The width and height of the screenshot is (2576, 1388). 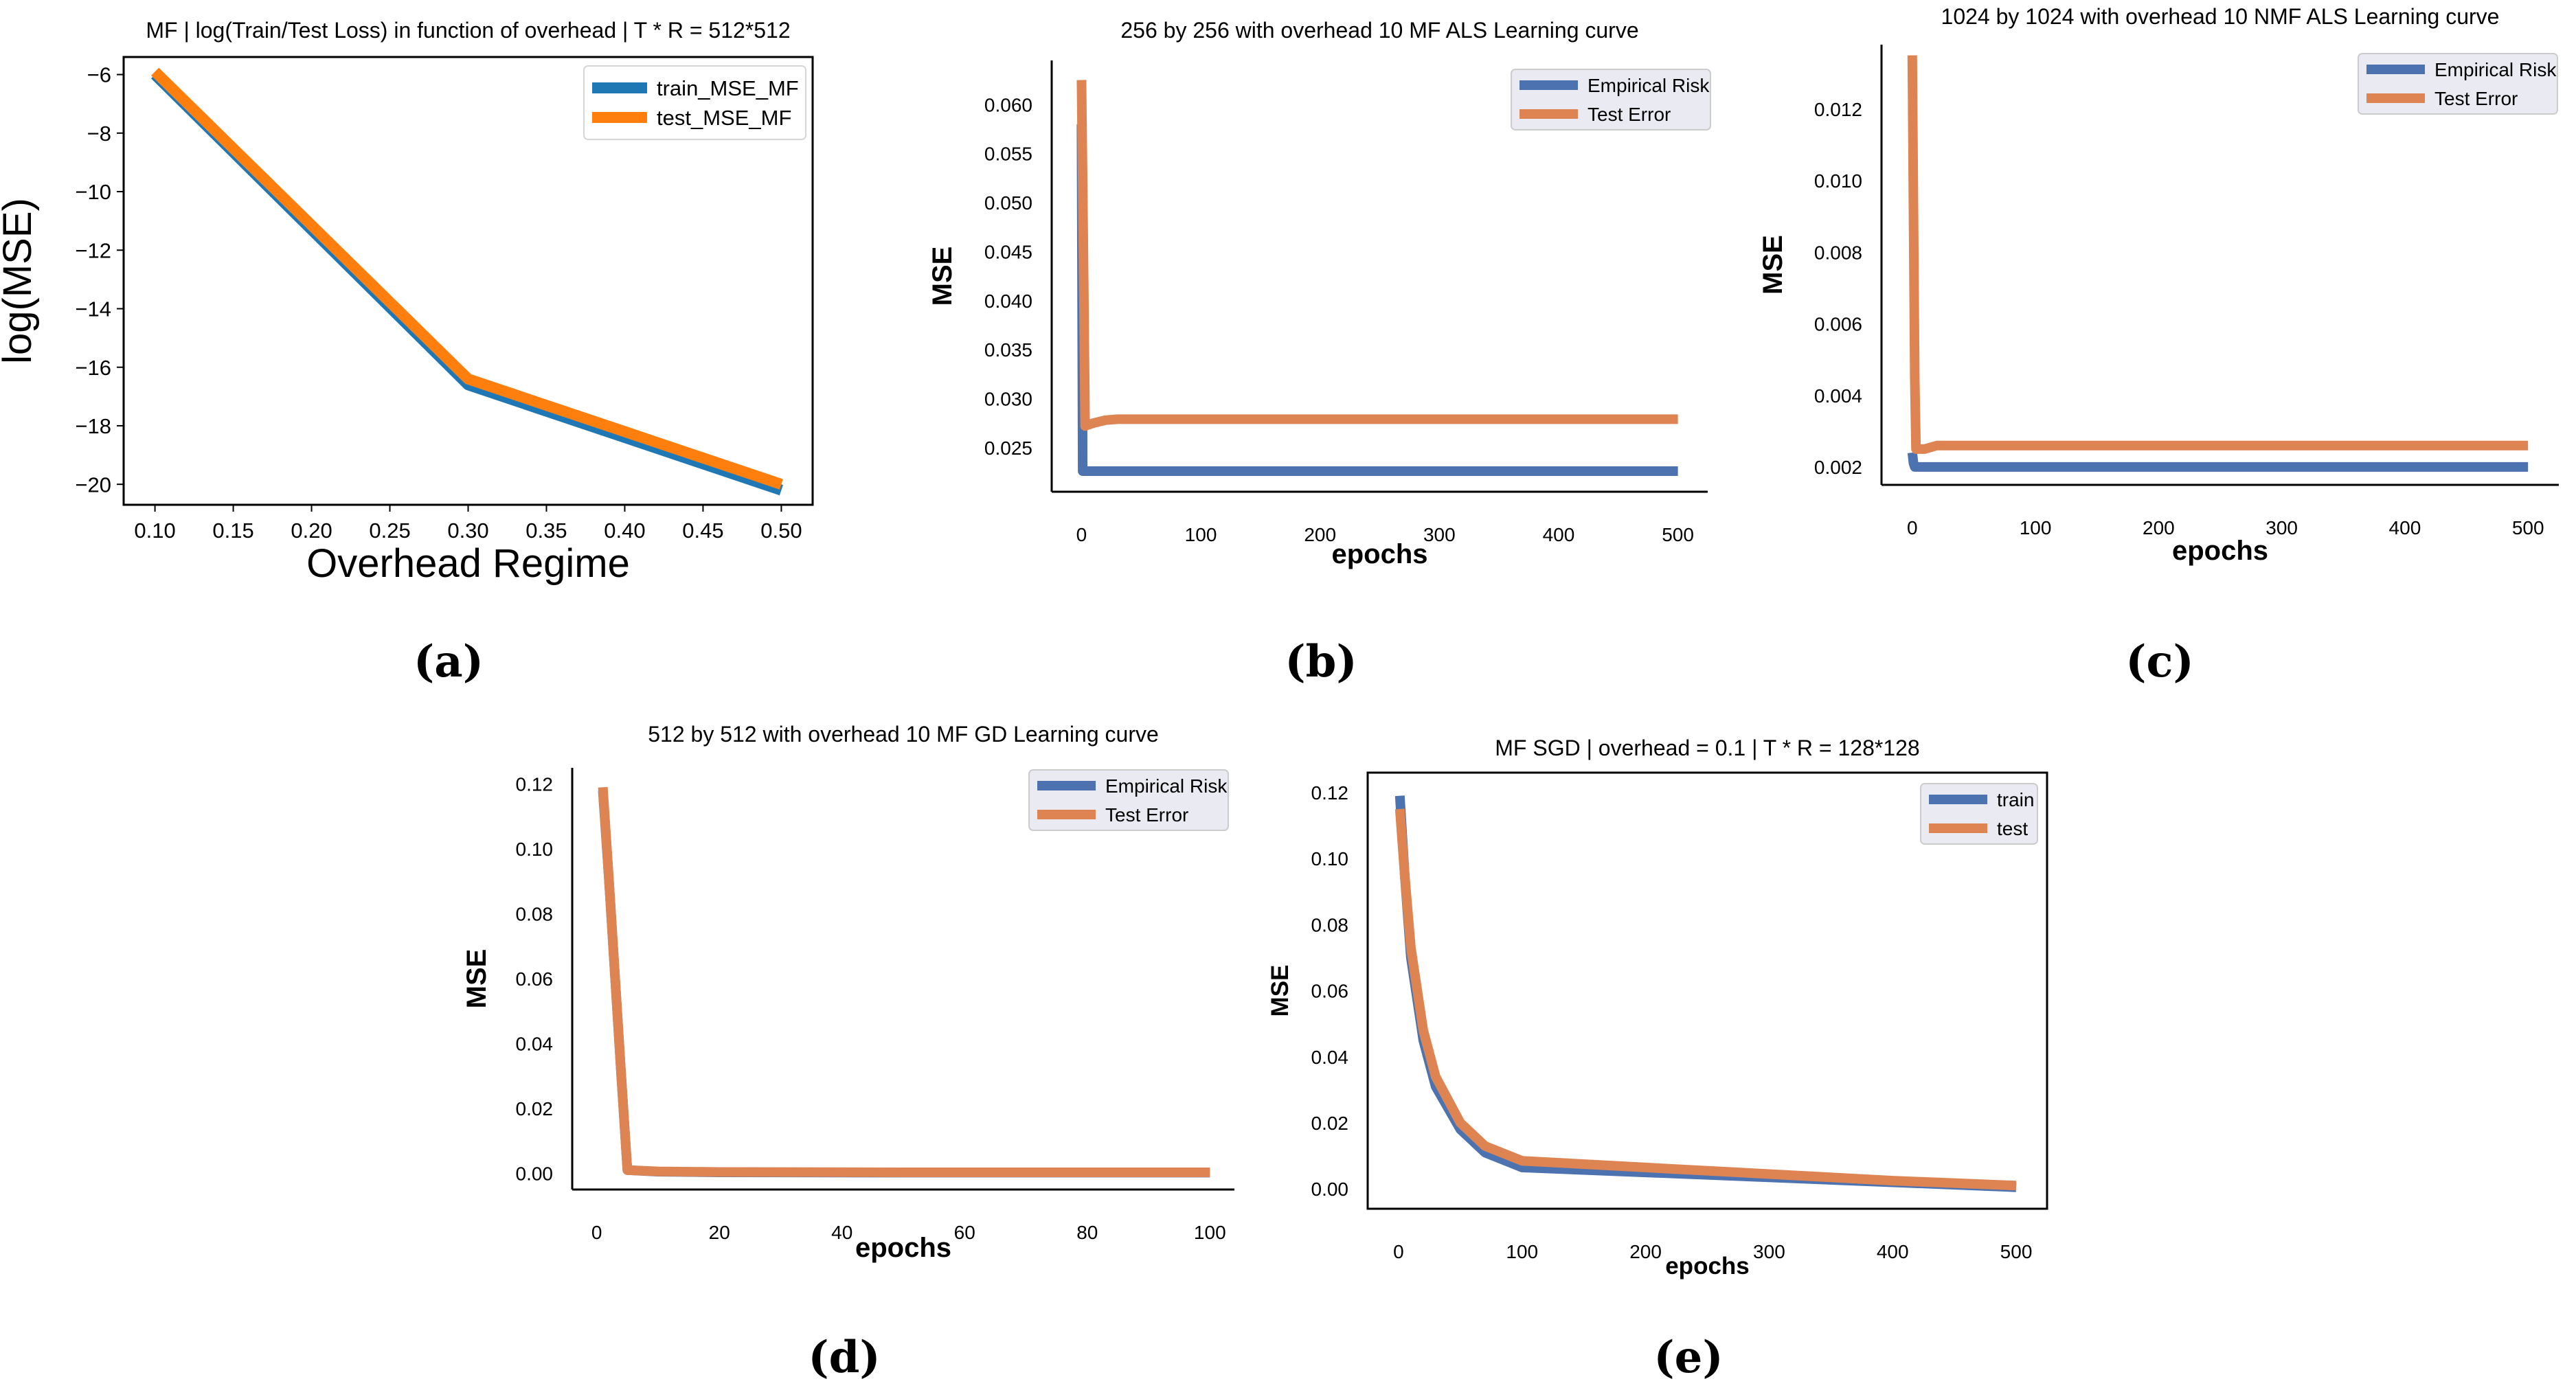 I want to click on subfigure-caption: (a), so click(x=449, y=661).